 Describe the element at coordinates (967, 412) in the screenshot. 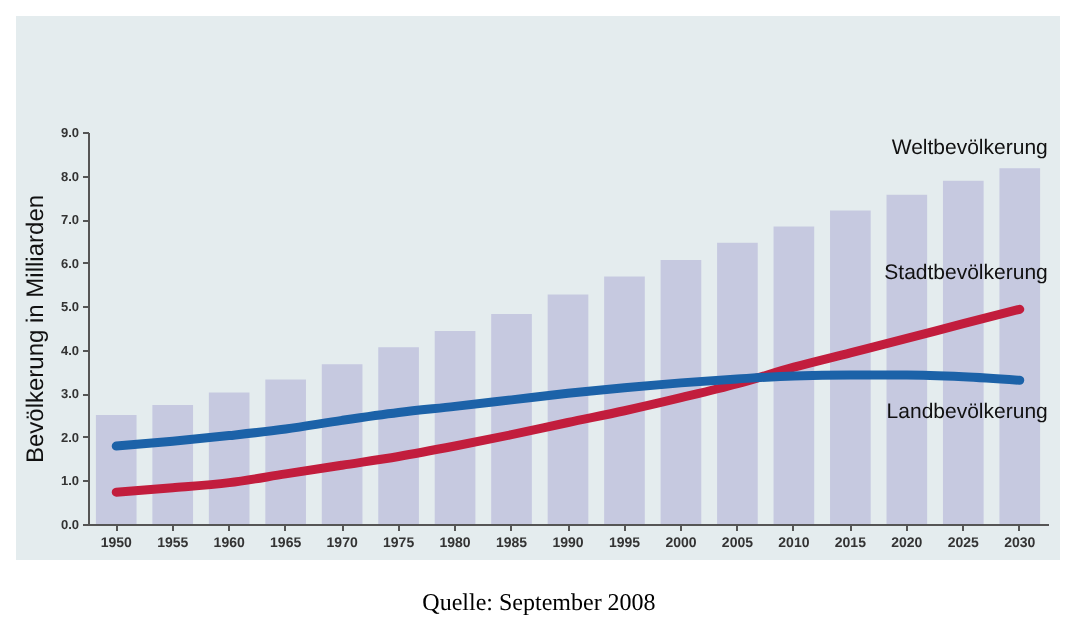

I see `series-label: Landbevölkerung` at that location.